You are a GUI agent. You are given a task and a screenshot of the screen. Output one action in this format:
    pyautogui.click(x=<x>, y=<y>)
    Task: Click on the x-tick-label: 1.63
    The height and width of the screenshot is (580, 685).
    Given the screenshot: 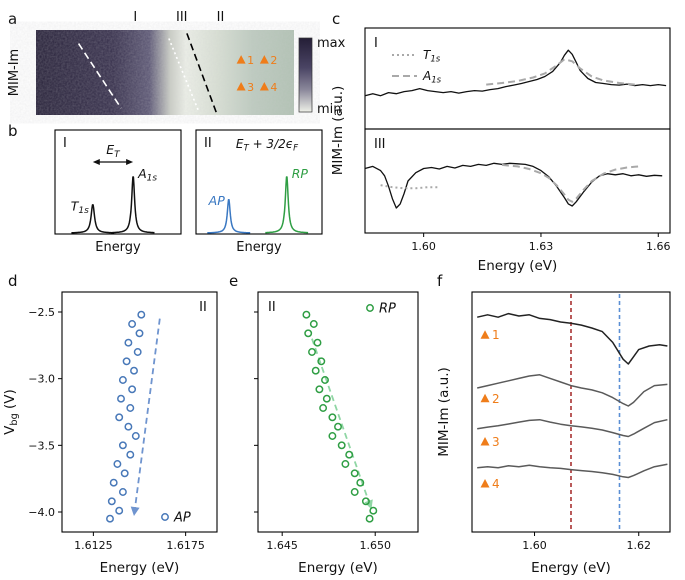 What is the action you would take?
    pyautogui.click(x=541, y=246)
    